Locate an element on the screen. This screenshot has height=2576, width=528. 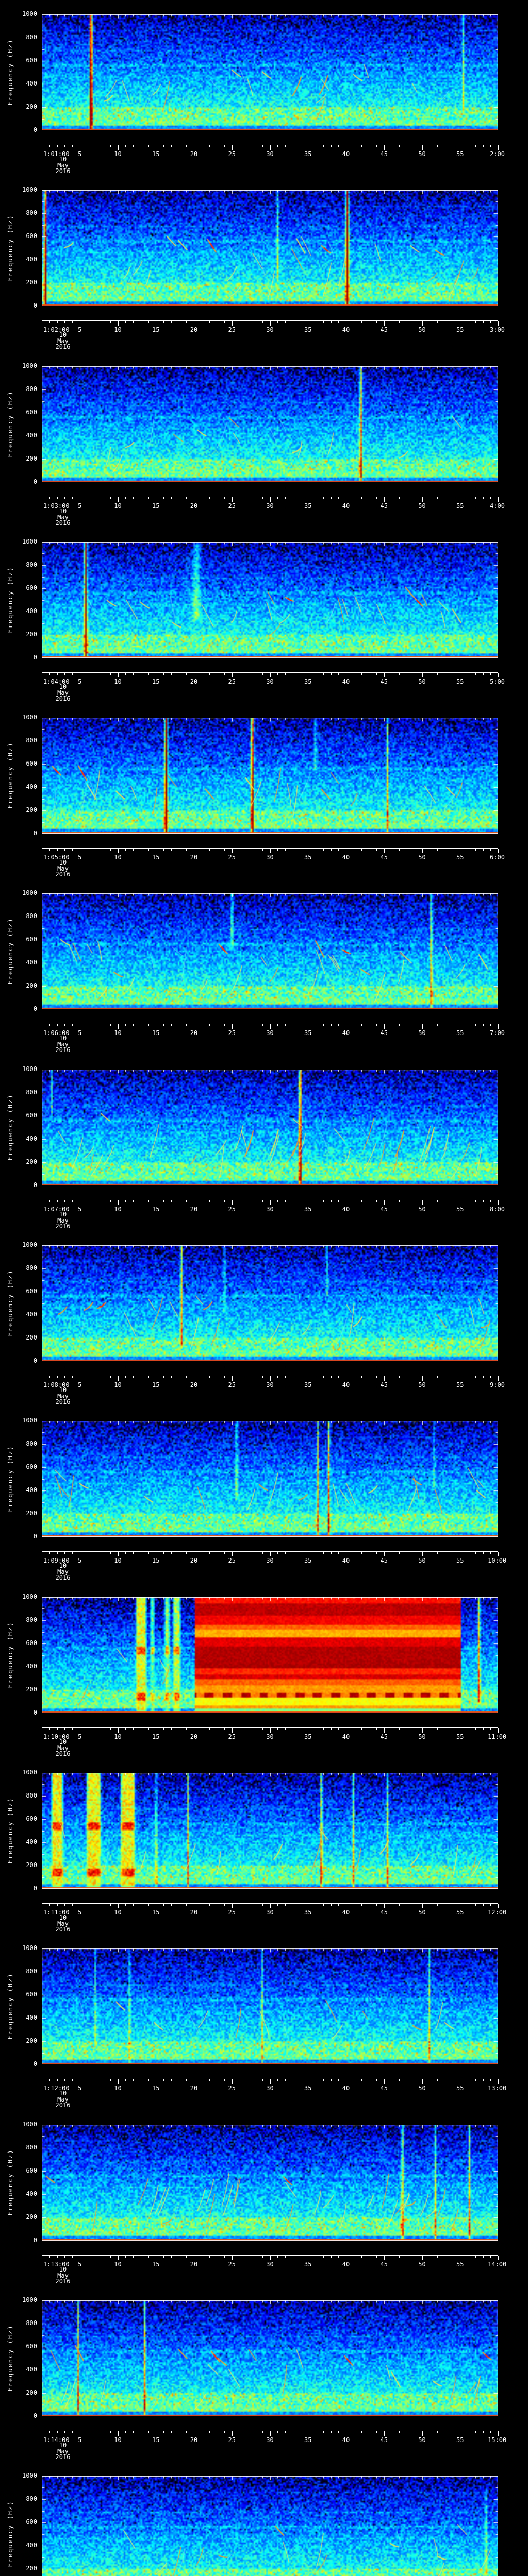
time-tick-label: 20 is located at coordinates (194, 1209).